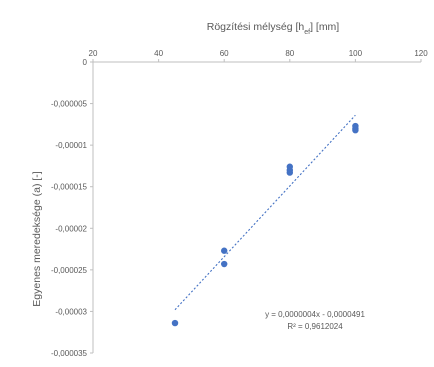 The height and width of the screenshot is (367, 434). What do you see at coordinates (69, 270) in the screenshot?
I see `y-tick-label: -0,000025` at bounding box center [69, 270].